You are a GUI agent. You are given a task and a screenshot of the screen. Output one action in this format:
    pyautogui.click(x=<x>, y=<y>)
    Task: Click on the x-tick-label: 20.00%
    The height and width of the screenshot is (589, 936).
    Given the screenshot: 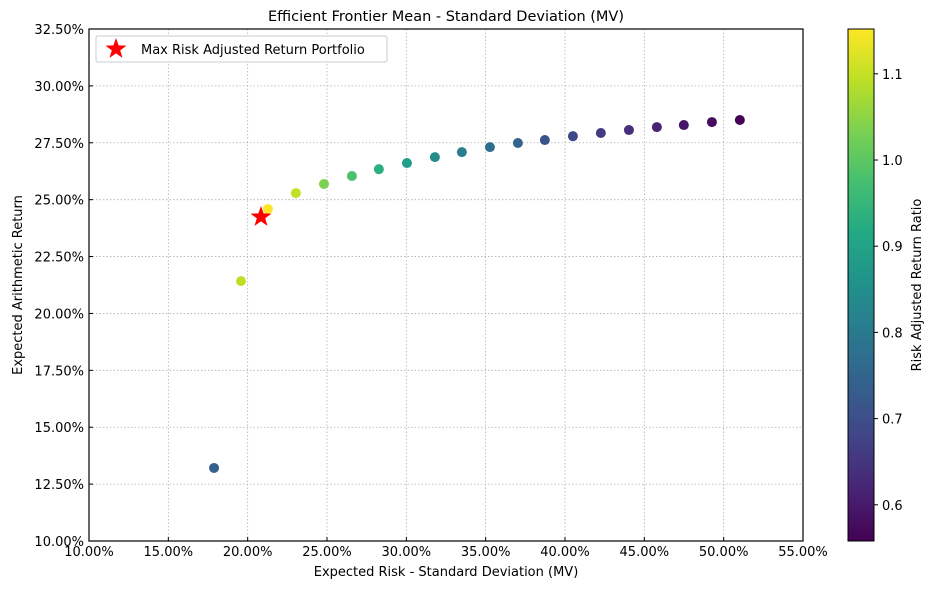 What is the action you would take?
    pyautogui.click(x=248, y=552)
    